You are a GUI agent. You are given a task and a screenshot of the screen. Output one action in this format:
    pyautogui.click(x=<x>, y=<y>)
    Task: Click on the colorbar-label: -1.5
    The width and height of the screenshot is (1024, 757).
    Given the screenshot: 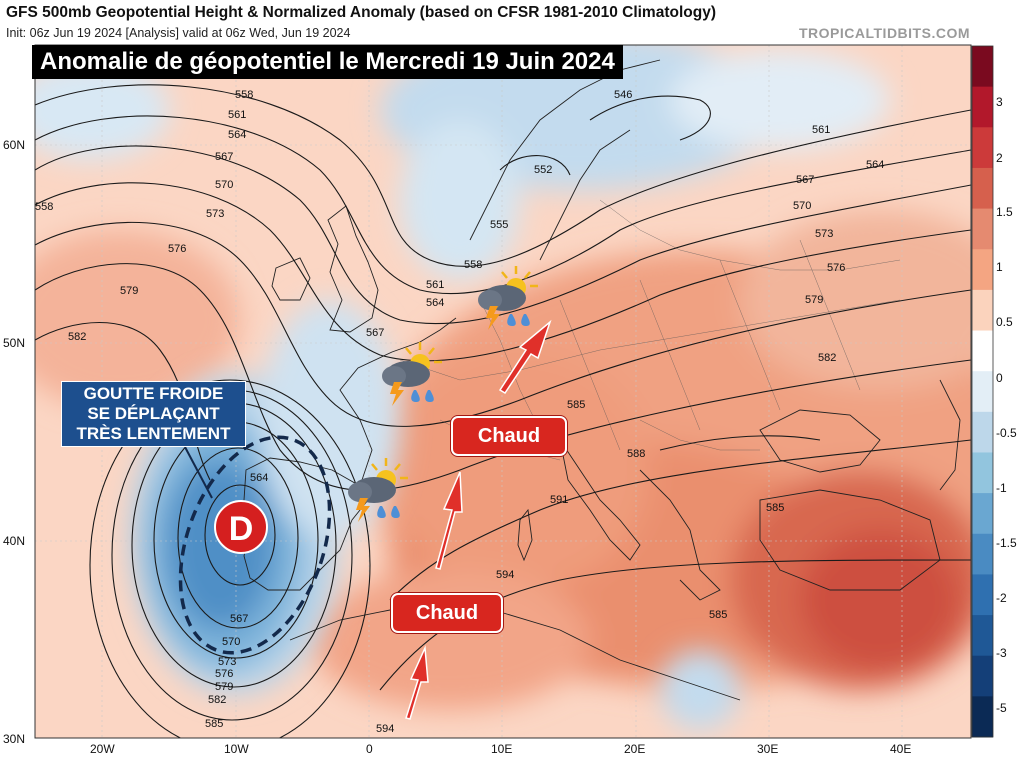 What is the action you would take?
    pyautogui.click(x=1006, y=543)
    